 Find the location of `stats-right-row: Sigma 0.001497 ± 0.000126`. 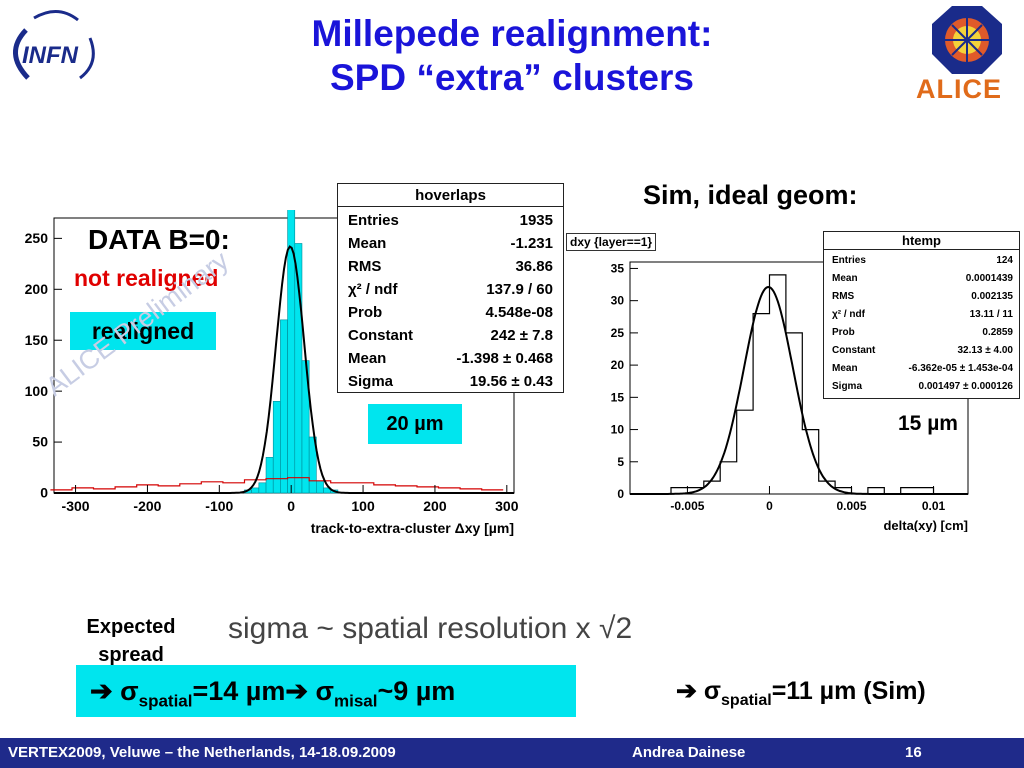

stats-right-row: Sigma 0.001497 ± 0.000126 is located at coordinates (922, 387).